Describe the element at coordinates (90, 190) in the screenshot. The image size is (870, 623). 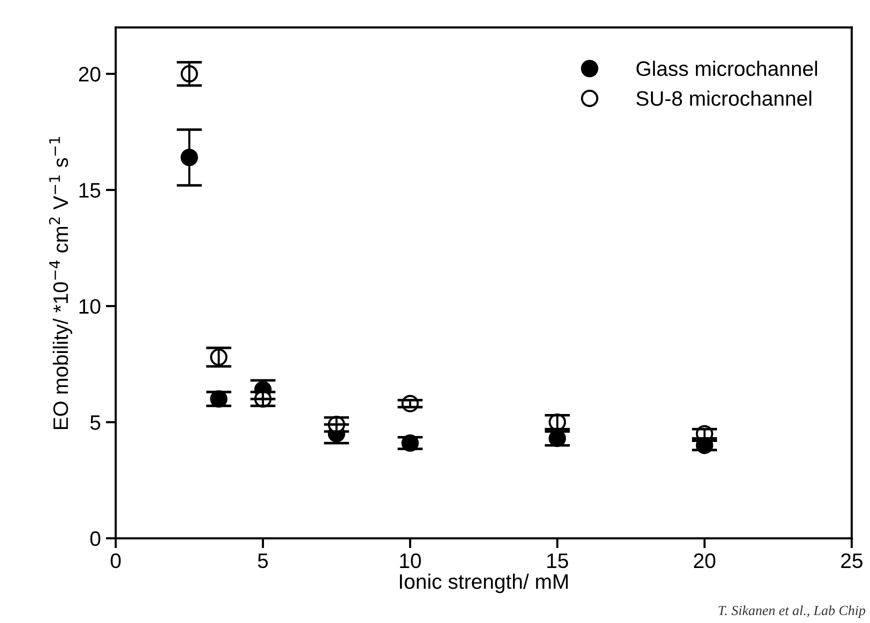
I see `y-tick-label: 15` at that location.